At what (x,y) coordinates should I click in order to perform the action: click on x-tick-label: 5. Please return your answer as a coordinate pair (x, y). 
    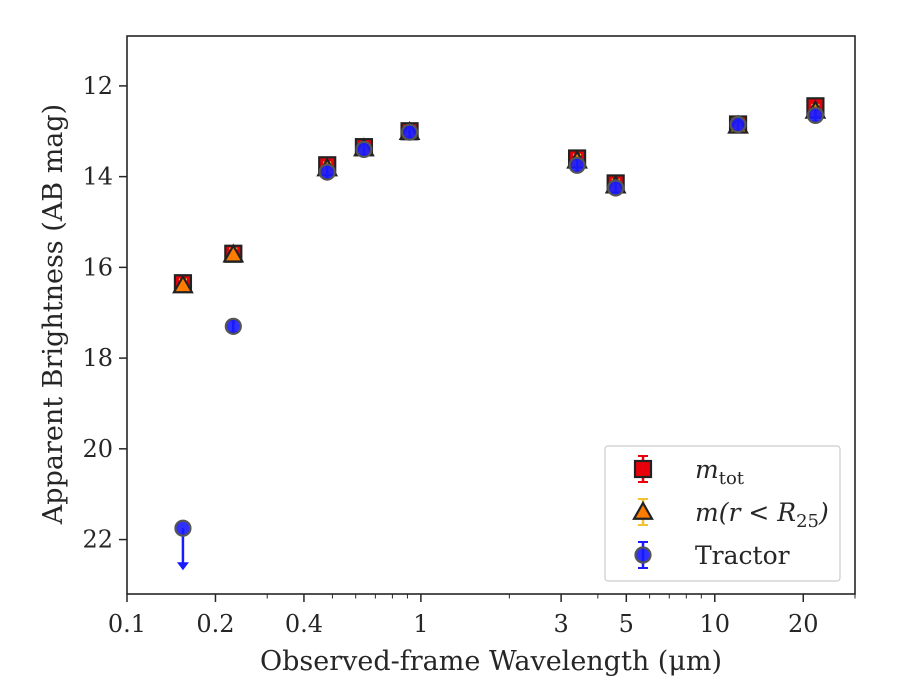
    Looking at the image, I should click on (626, 624).